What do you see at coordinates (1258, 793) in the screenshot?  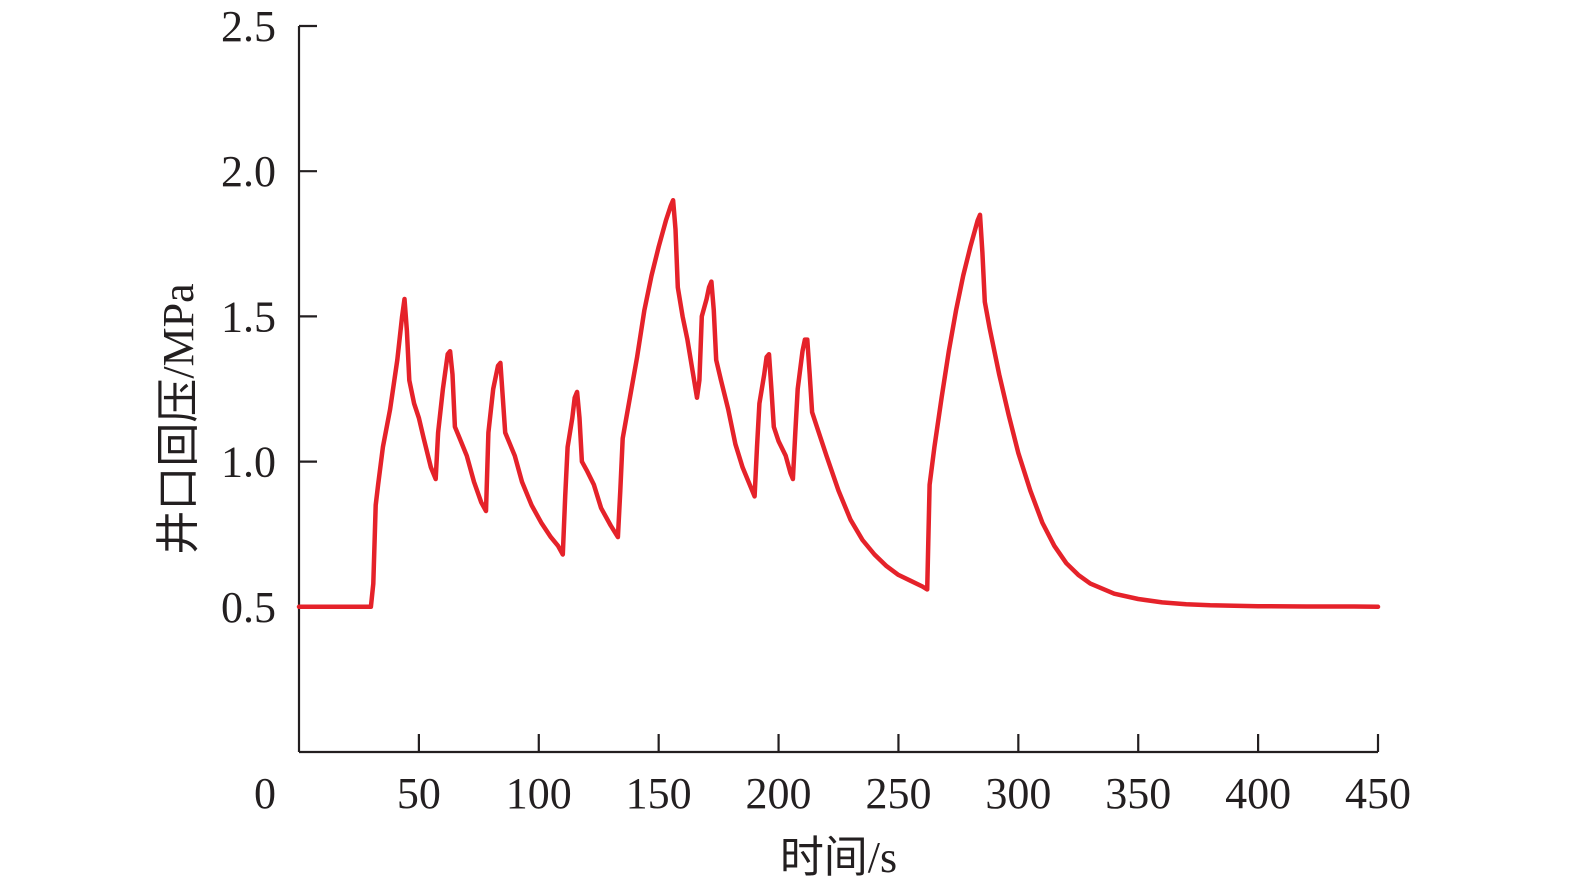 I see `x-tick-label: 400` at bounding box center [1258, 793].